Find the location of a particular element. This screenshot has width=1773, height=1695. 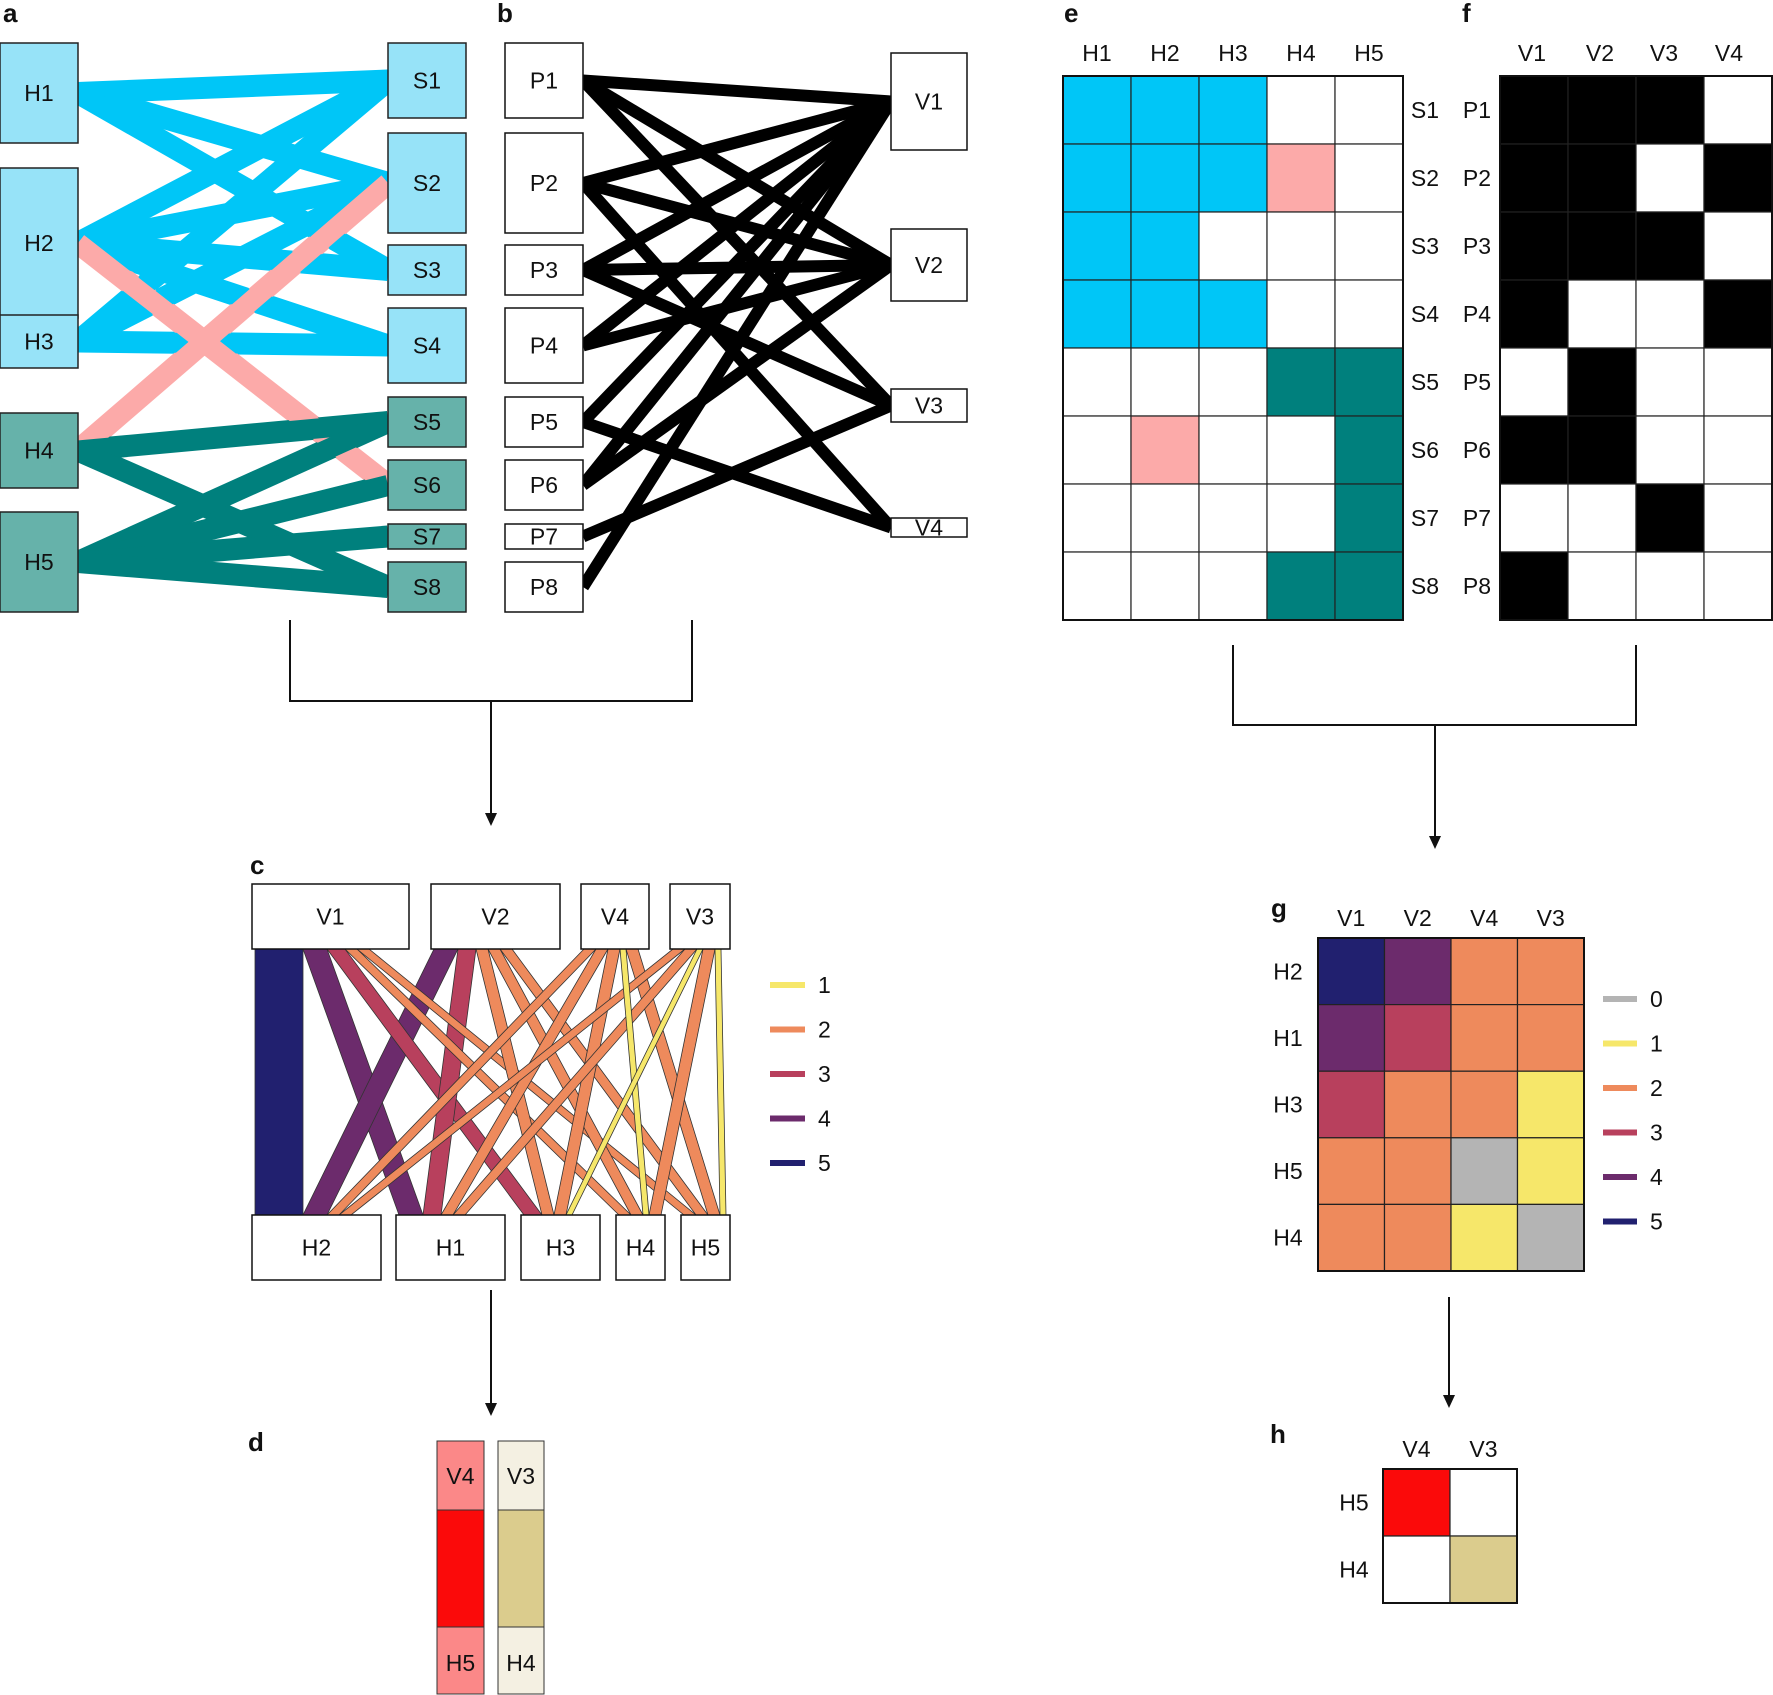

legend-g-label-0: 0 is located at coordinates (1656, 999).